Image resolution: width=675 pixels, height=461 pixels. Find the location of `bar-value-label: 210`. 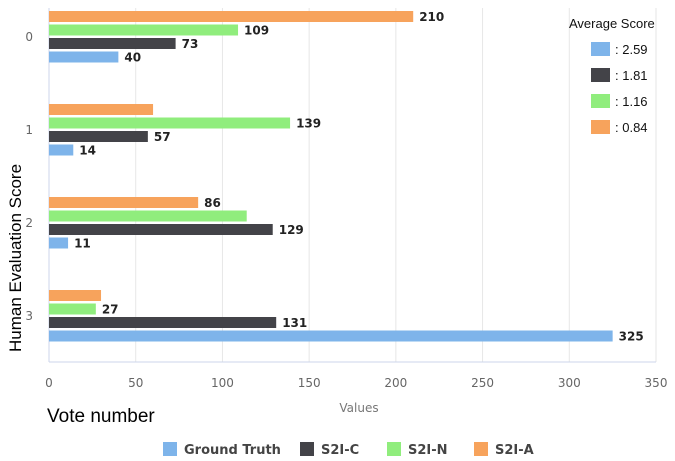

bar-value-label: 210 is located at coordinates (431, 17).